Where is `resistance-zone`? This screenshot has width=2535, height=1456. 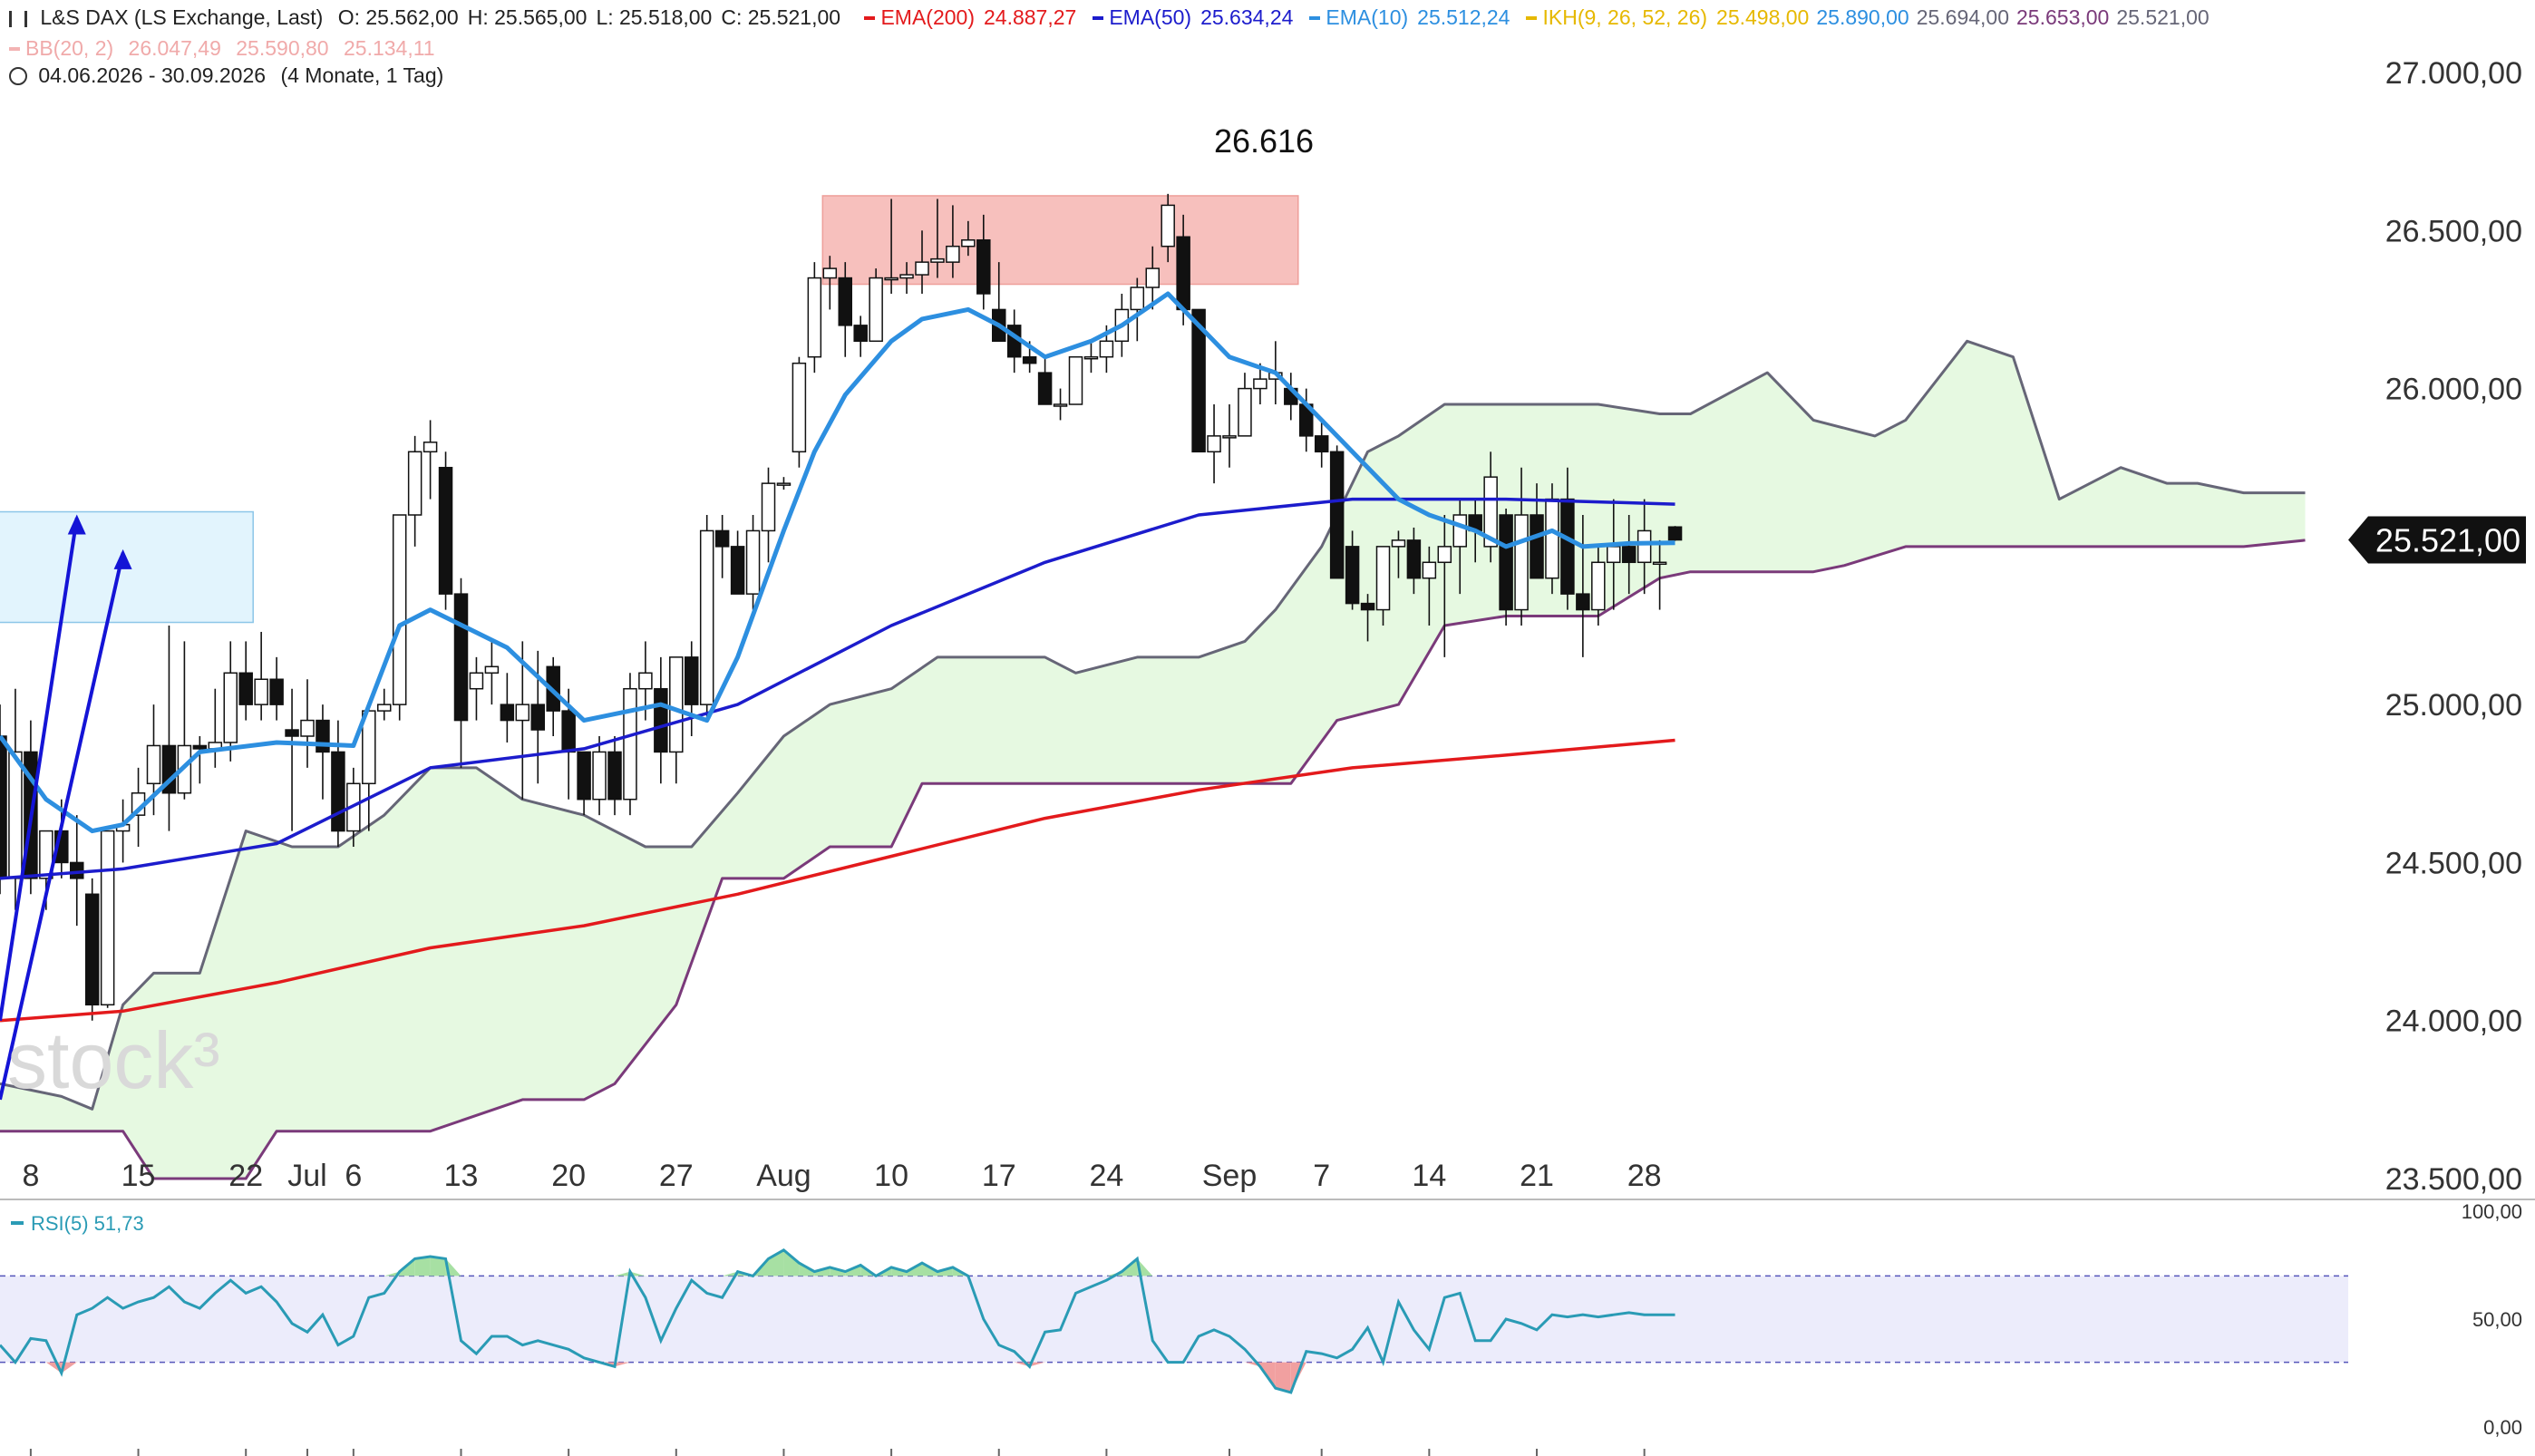
resistance-zone is located at coordinates (1060, 240).